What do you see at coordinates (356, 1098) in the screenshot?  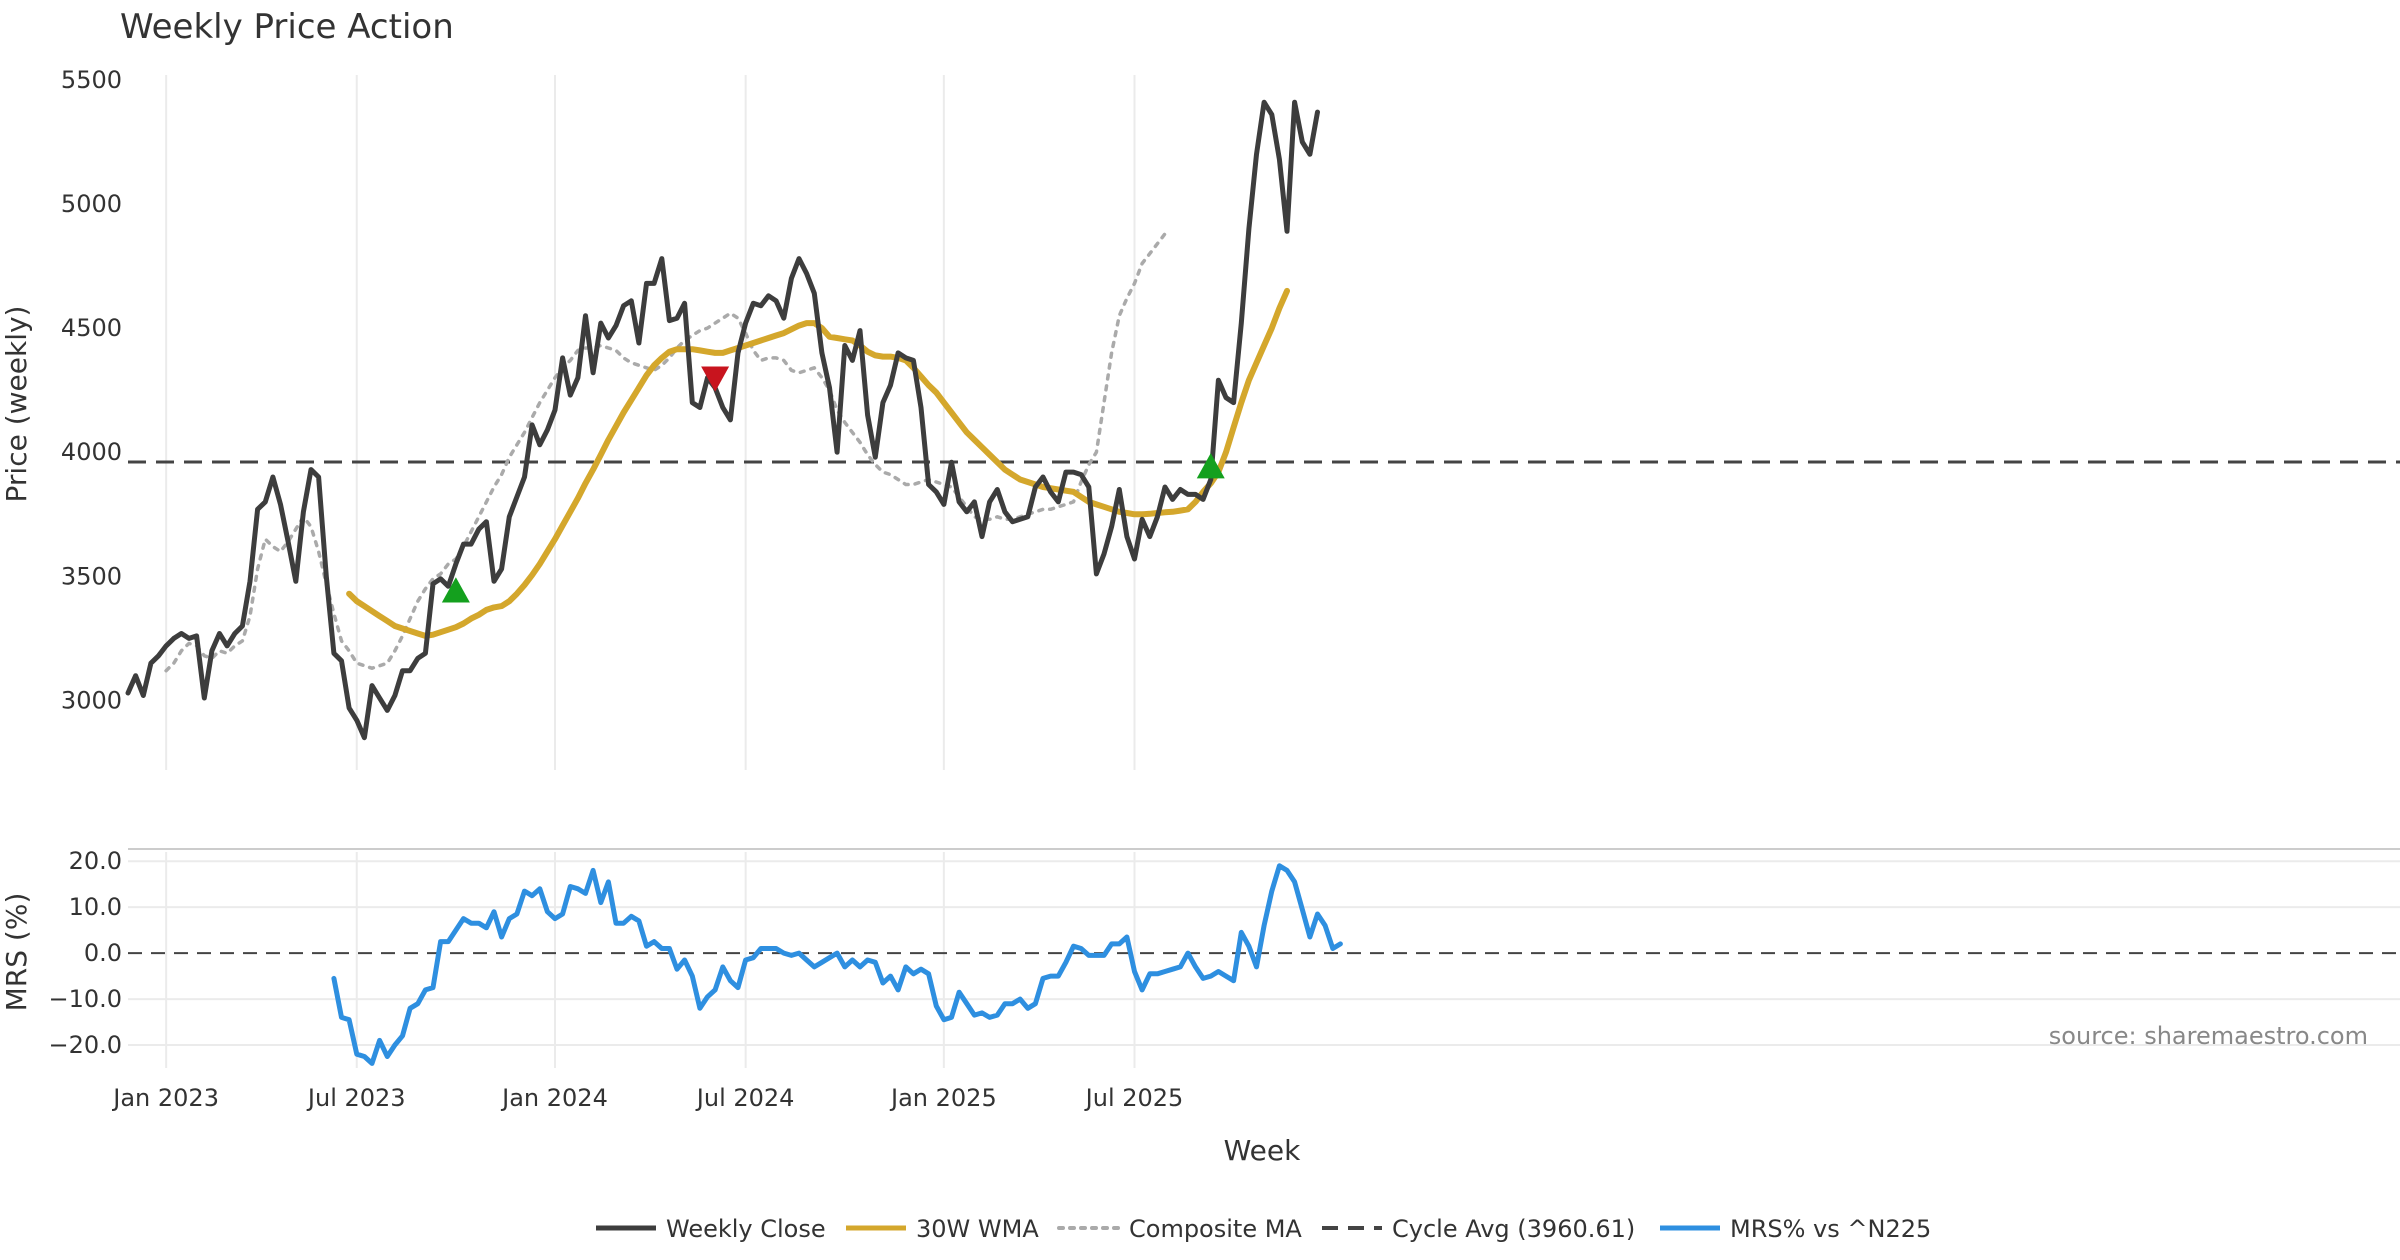 I see `x-tick-label: Jul 2023` at bounding box center [356, 1098].